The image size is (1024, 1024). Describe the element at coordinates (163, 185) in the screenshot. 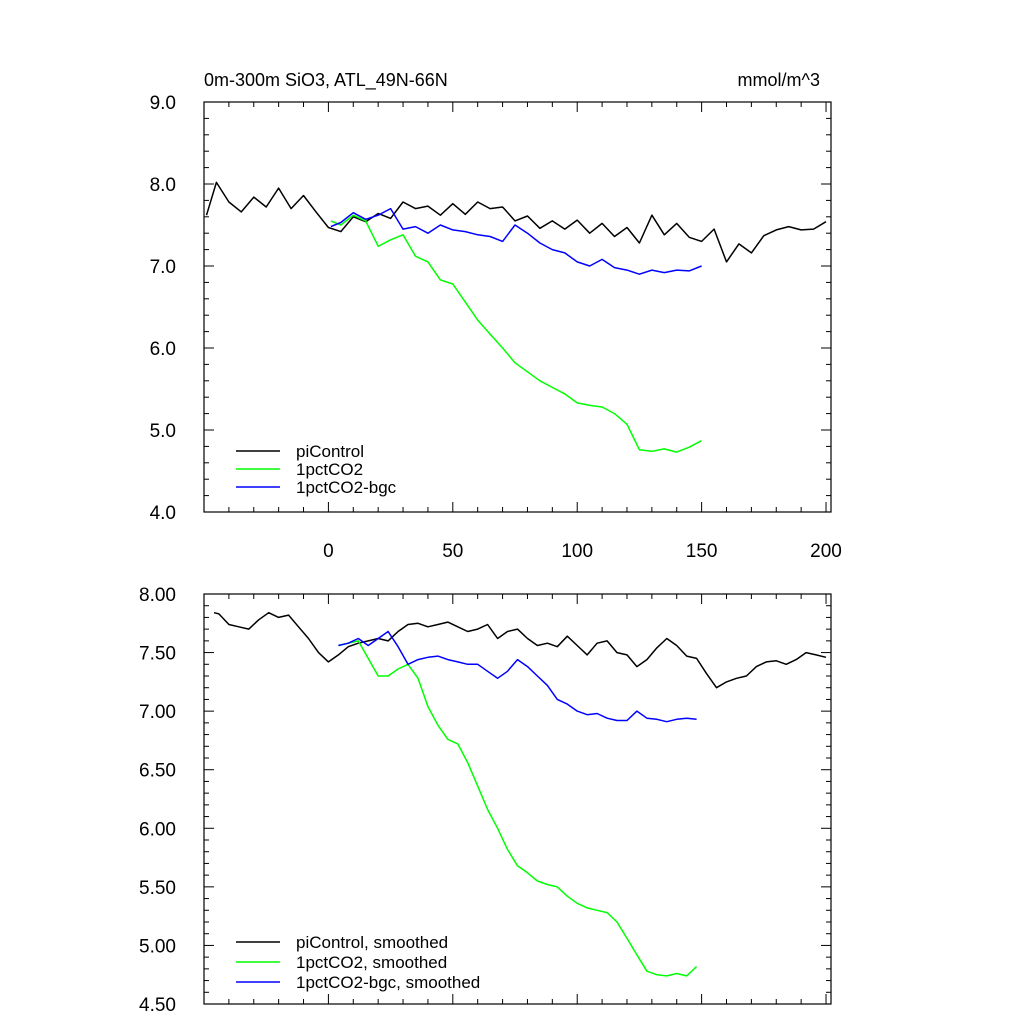

I see `y-tick-label: 8.0` at that location.